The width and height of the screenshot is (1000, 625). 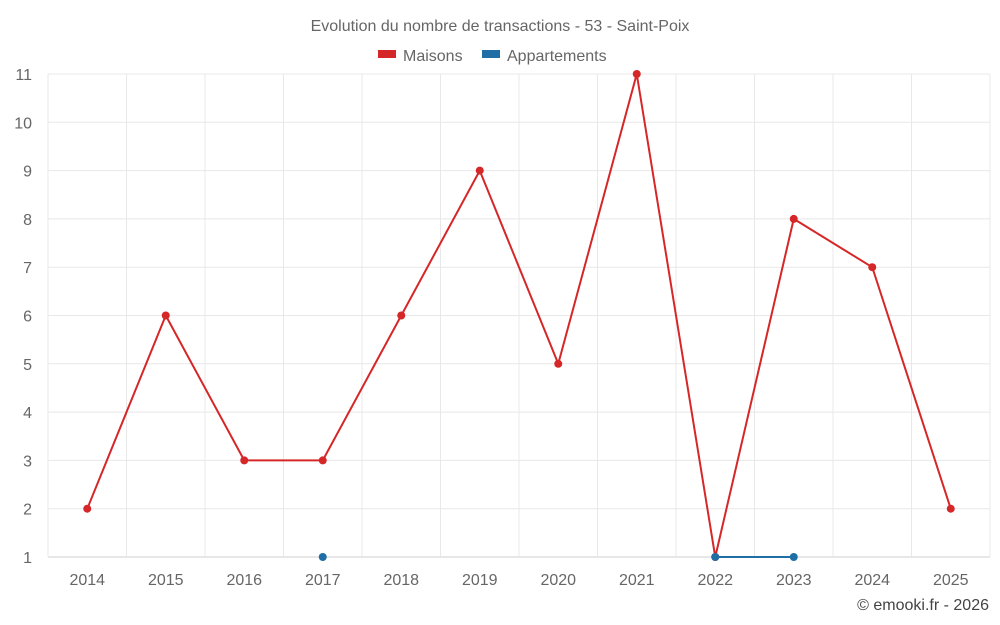 I want to click on legend-swatch-appartements, so click(x=491, y=54).